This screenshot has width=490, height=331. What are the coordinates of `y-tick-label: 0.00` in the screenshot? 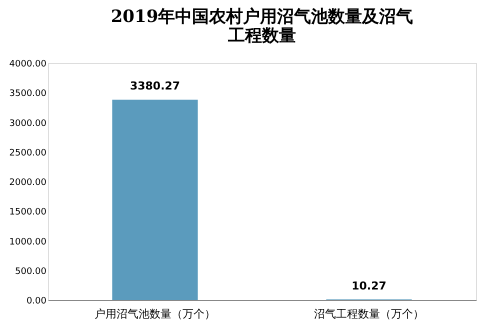 It's located at (36, 301).